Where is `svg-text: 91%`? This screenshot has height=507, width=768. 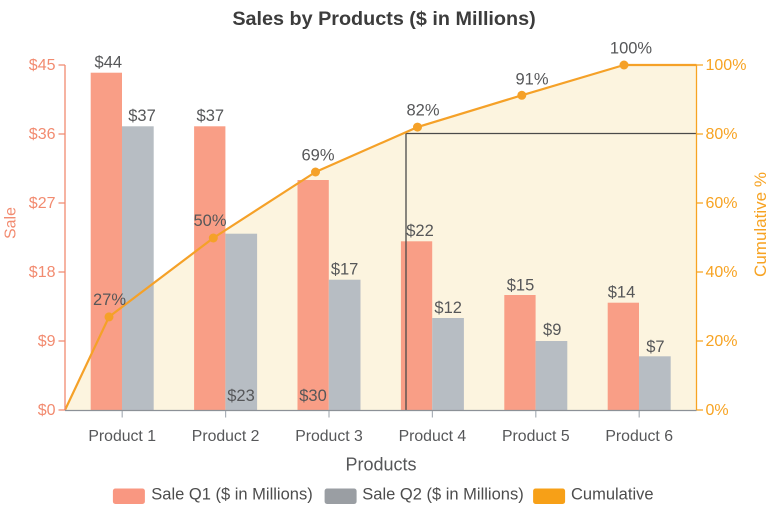 svg-text: 91% is located at coordinates (531, 80).